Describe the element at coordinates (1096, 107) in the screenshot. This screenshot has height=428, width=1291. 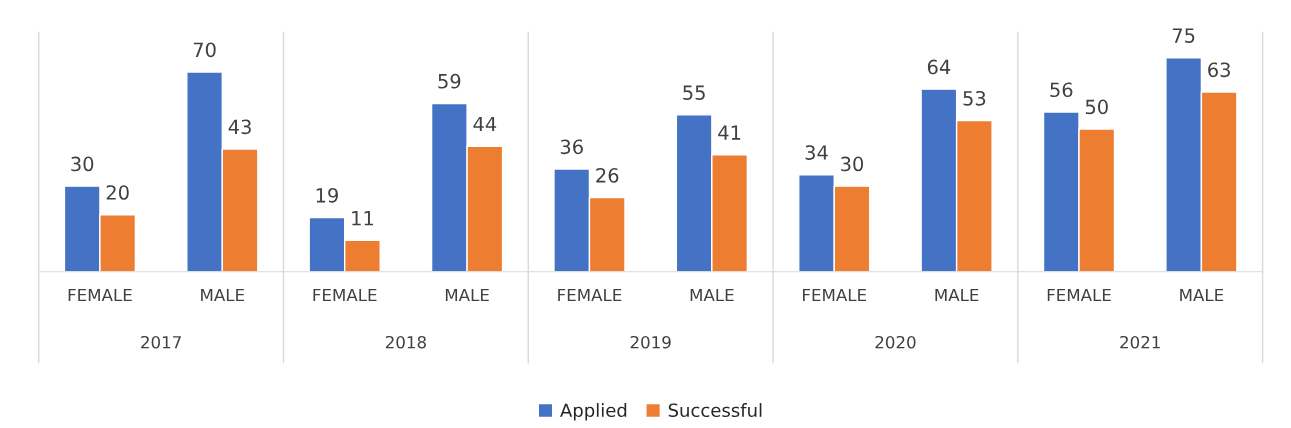
I see `data-label: 50` at that location.